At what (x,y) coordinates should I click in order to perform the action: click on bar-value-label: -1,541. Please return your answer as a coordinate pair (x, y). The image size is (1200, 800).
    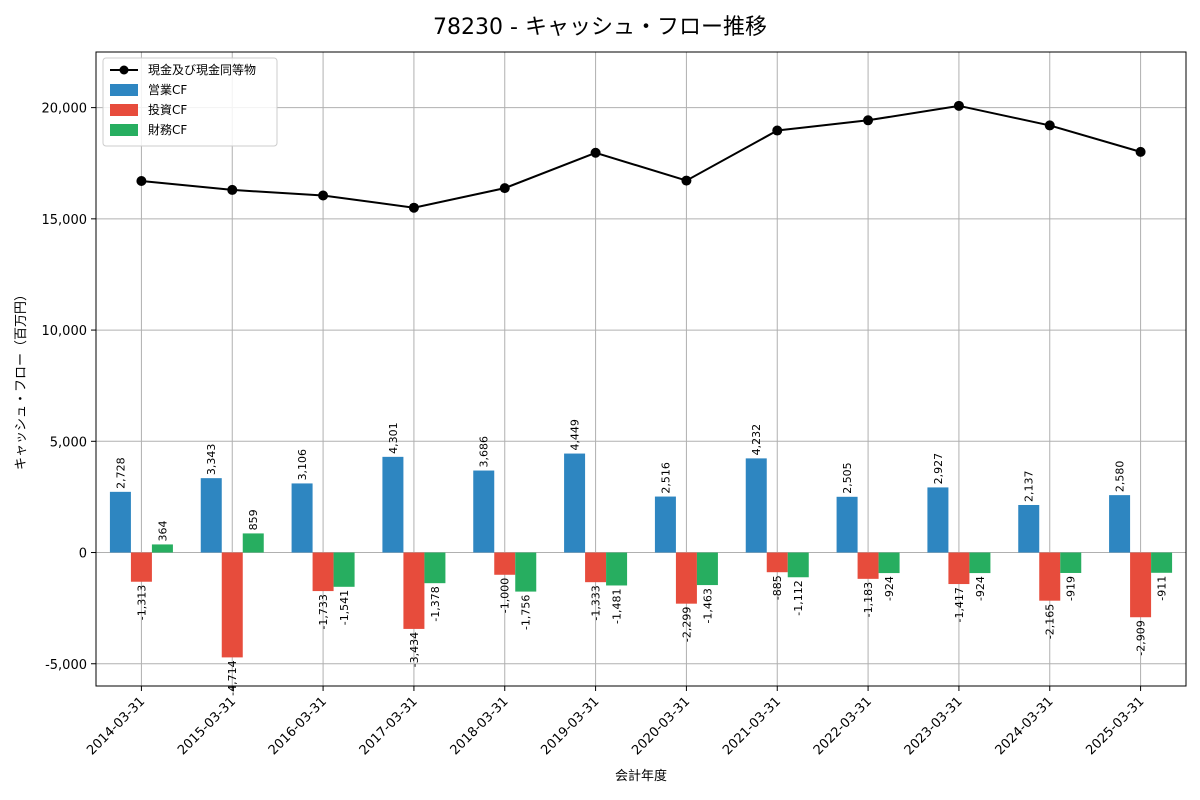
    Looking at the image, I should click on (344, 607).